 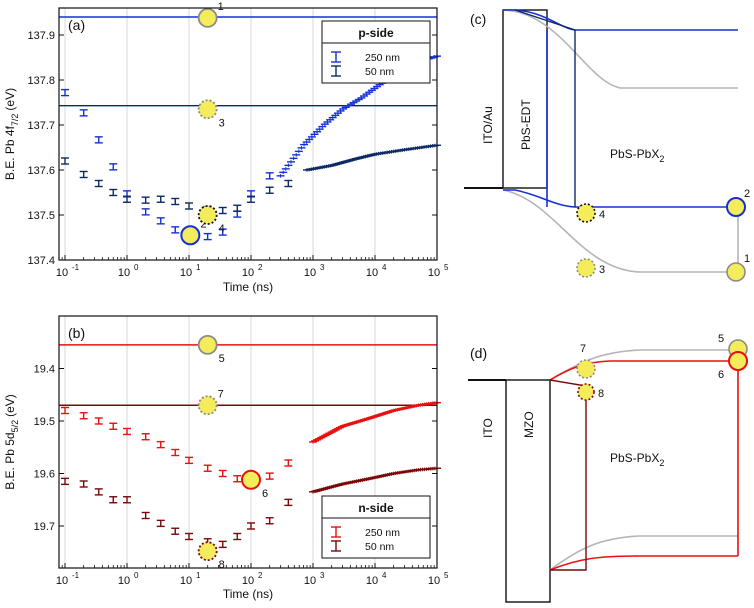 What do you see at coordinates (211, 349) in the screenshot?
I see `marker-5: 5` at bounding box center [211, 349].